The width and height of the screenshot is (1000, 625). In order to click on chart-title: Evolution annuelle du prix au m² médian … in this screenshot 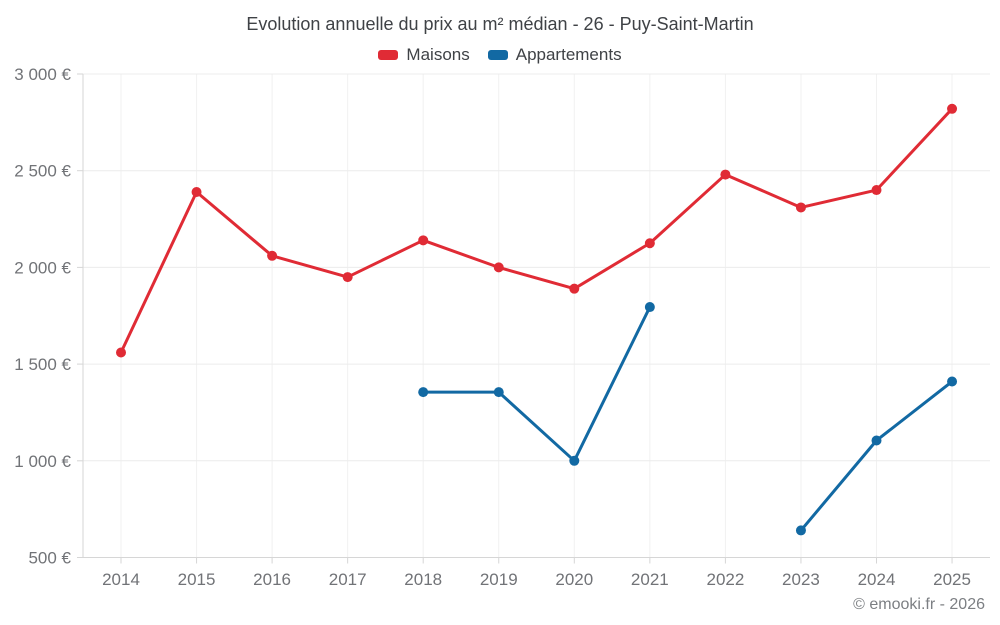, I will do `click(500, 24)`.